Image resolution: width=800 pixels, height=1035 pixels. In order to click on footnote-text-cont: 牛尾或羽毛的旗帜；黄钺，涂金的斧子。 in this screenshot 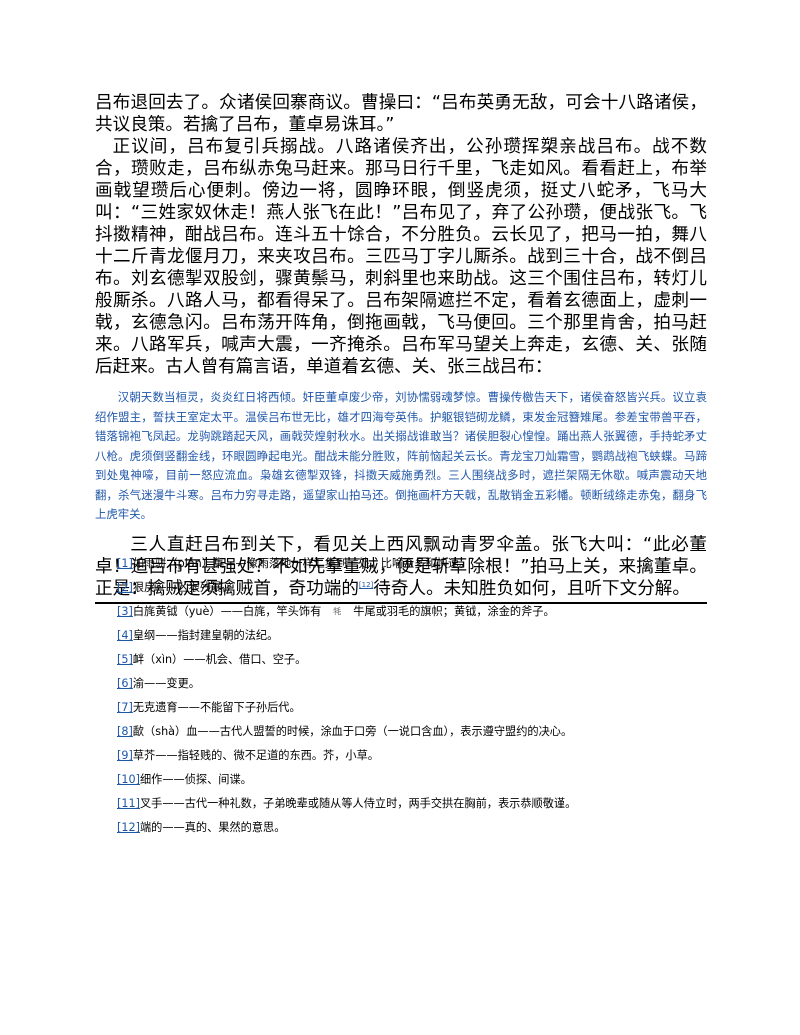, I will do `click(454, 611)`.